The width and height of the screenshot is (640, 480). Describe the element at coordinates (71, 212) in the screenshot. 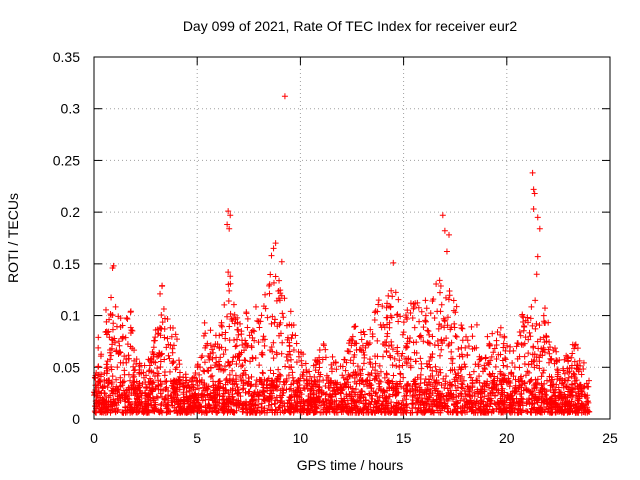

I see `y-tick-label: 0.2` at that location.